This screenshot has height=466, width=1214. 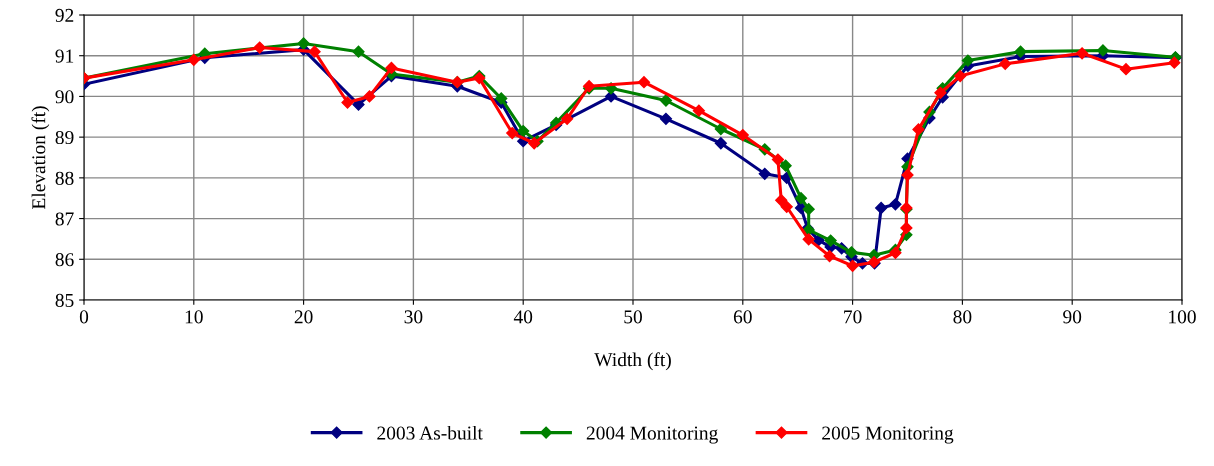 I want to click on x-tick-label: 70, so click(x=853, y=317).